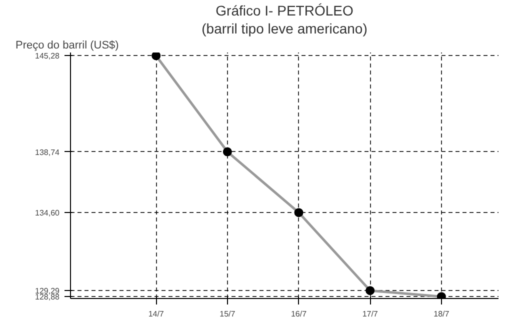 The width and height of the screenshot is (508, 321). What do you see at coordinates (285, 28) in the screenshot?
I see `chart-subtitle: (barril tipo leve americano)` at bounding box center [285, 28].